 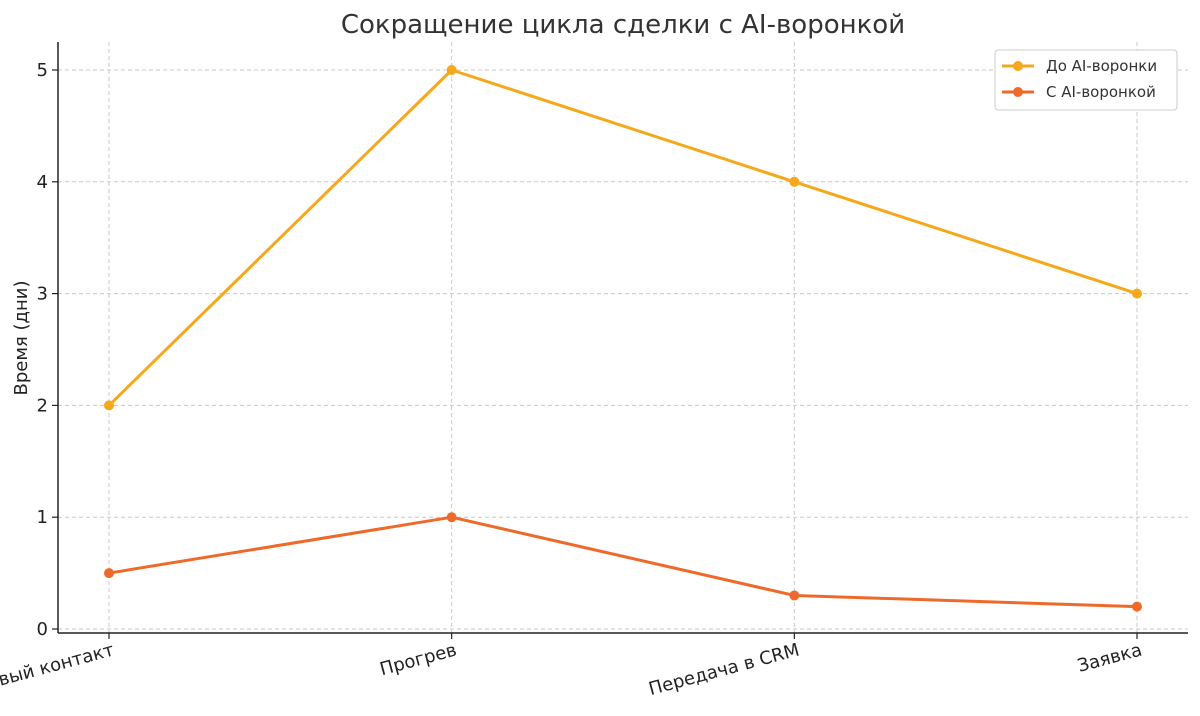 What do you see at coordinates (42, 182) in the screenshot?
I see `y-tick-label: 4` at bounding box center [42, 182].